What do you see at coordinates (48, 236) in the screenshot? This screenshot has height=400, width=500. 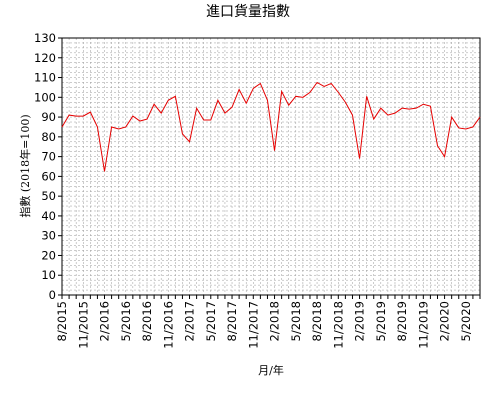 I see `y-tick-label: 30` at bounding box center [48, 236].